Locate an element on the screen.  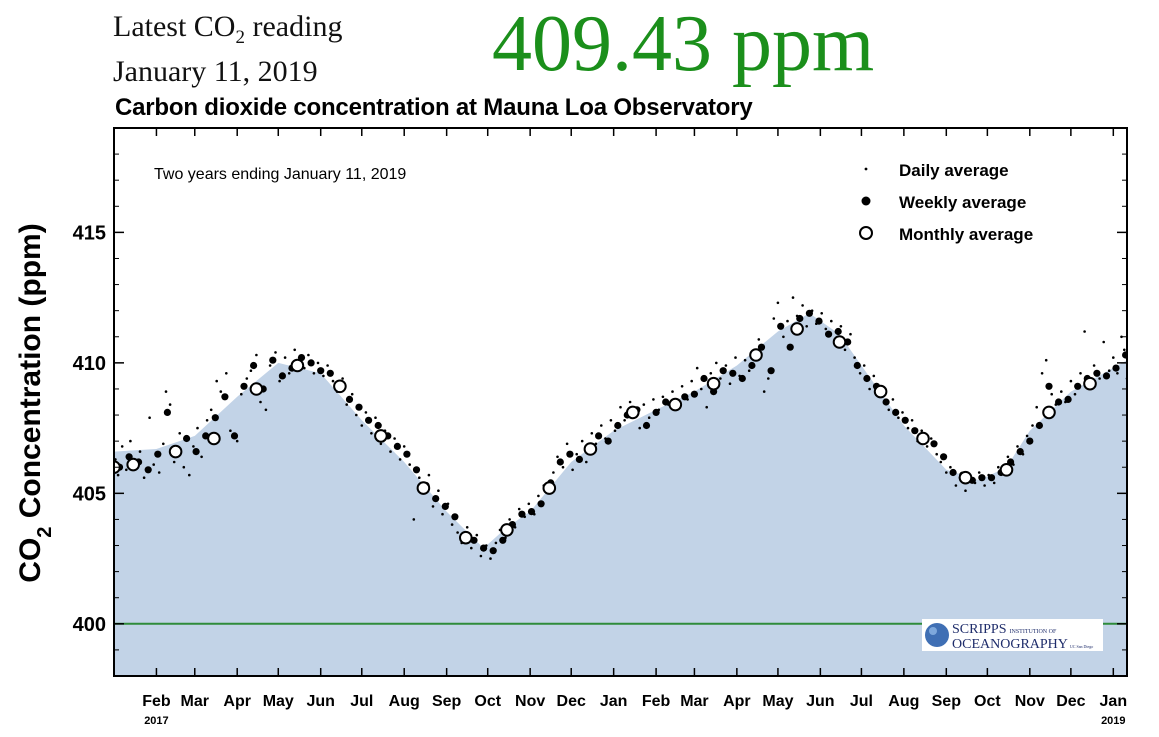
latest-reading-date: January 11, 2019 is located at coordinates (215, 71).